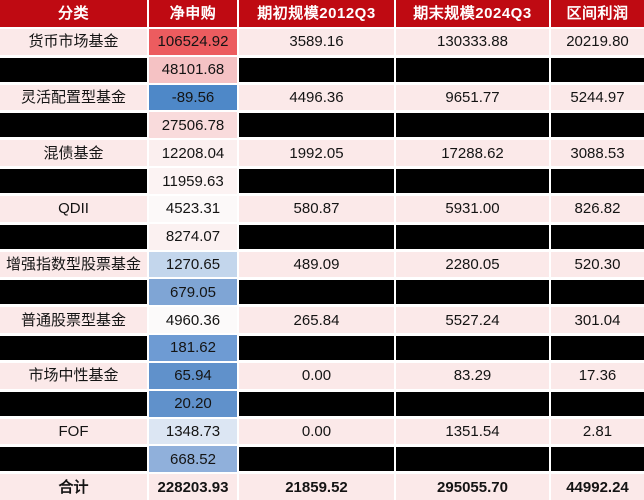 The image size is (644, 500). I want to click on category-cell: 混债基金, so click(73, 153).